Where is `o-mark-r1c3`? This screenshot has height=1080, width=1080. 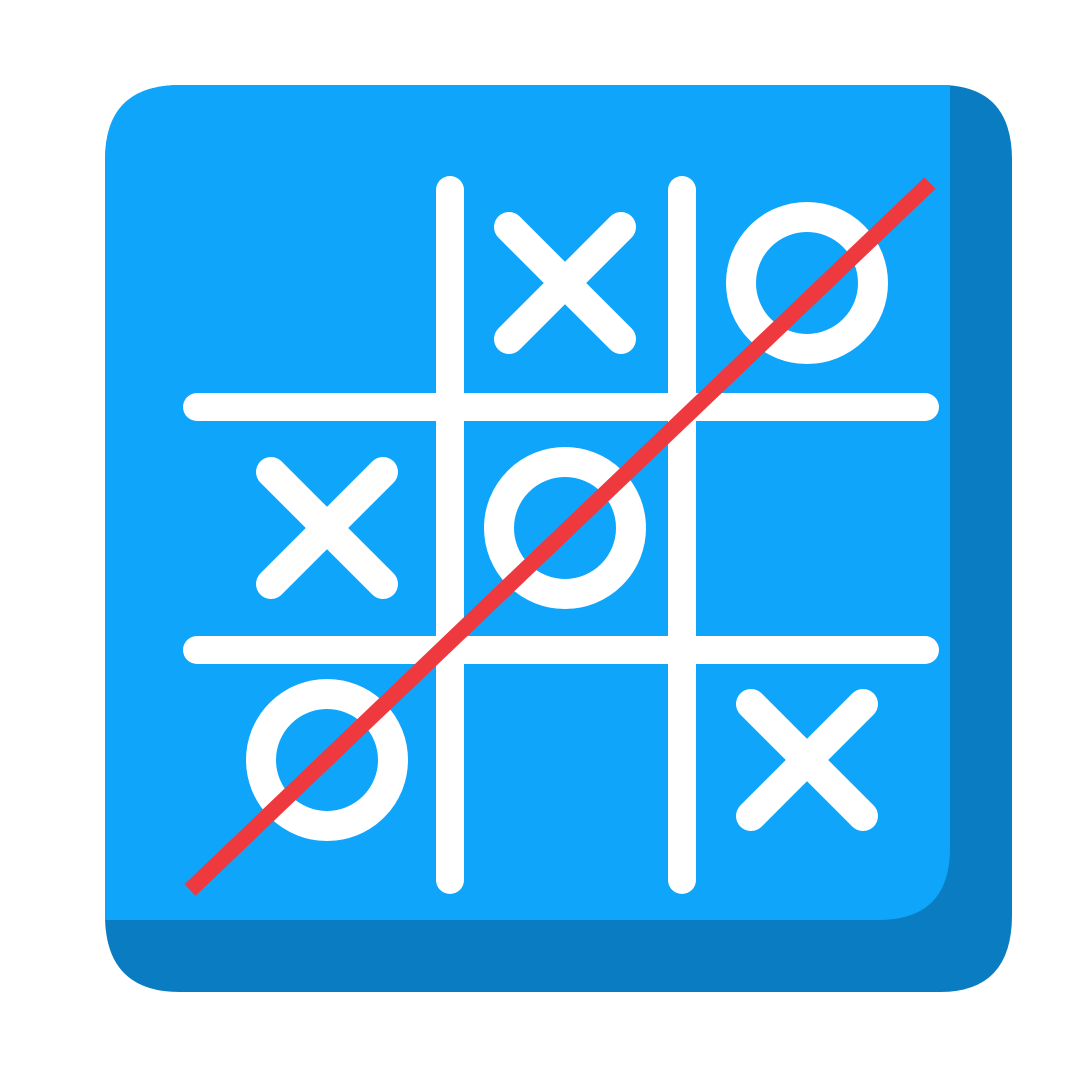
o-mark-r1c3 is located at coordinates (807, 283).